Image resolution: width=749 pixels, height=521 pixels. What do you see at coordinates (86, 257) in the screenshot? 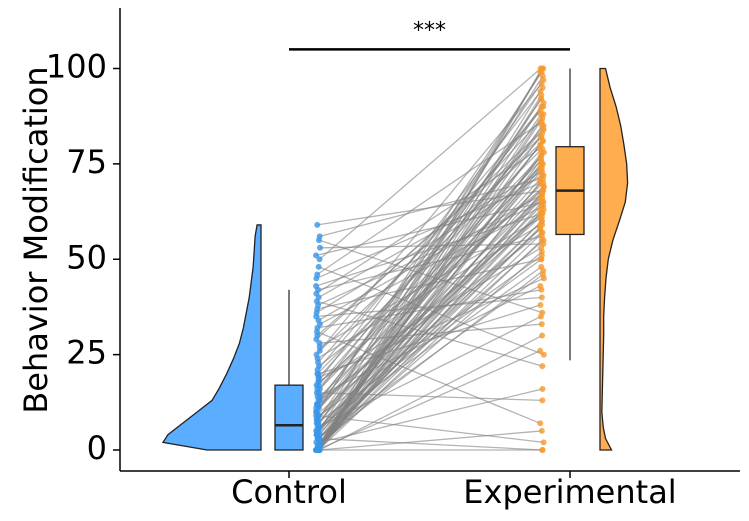
I see `y-tick-label: 50` at bounding box center [86, 257].